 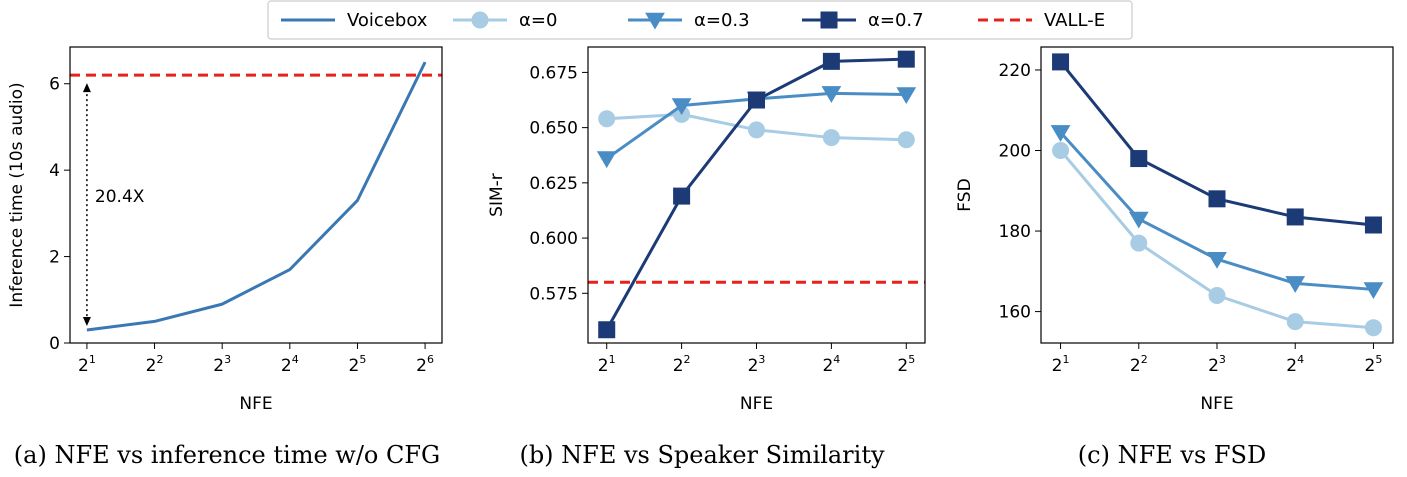 What do you see at coordinates (227, 455) in the screenshot?
I see `panel-caption: (a) NFE vs inference time w/o CFG` at bounding box center [227, 455].